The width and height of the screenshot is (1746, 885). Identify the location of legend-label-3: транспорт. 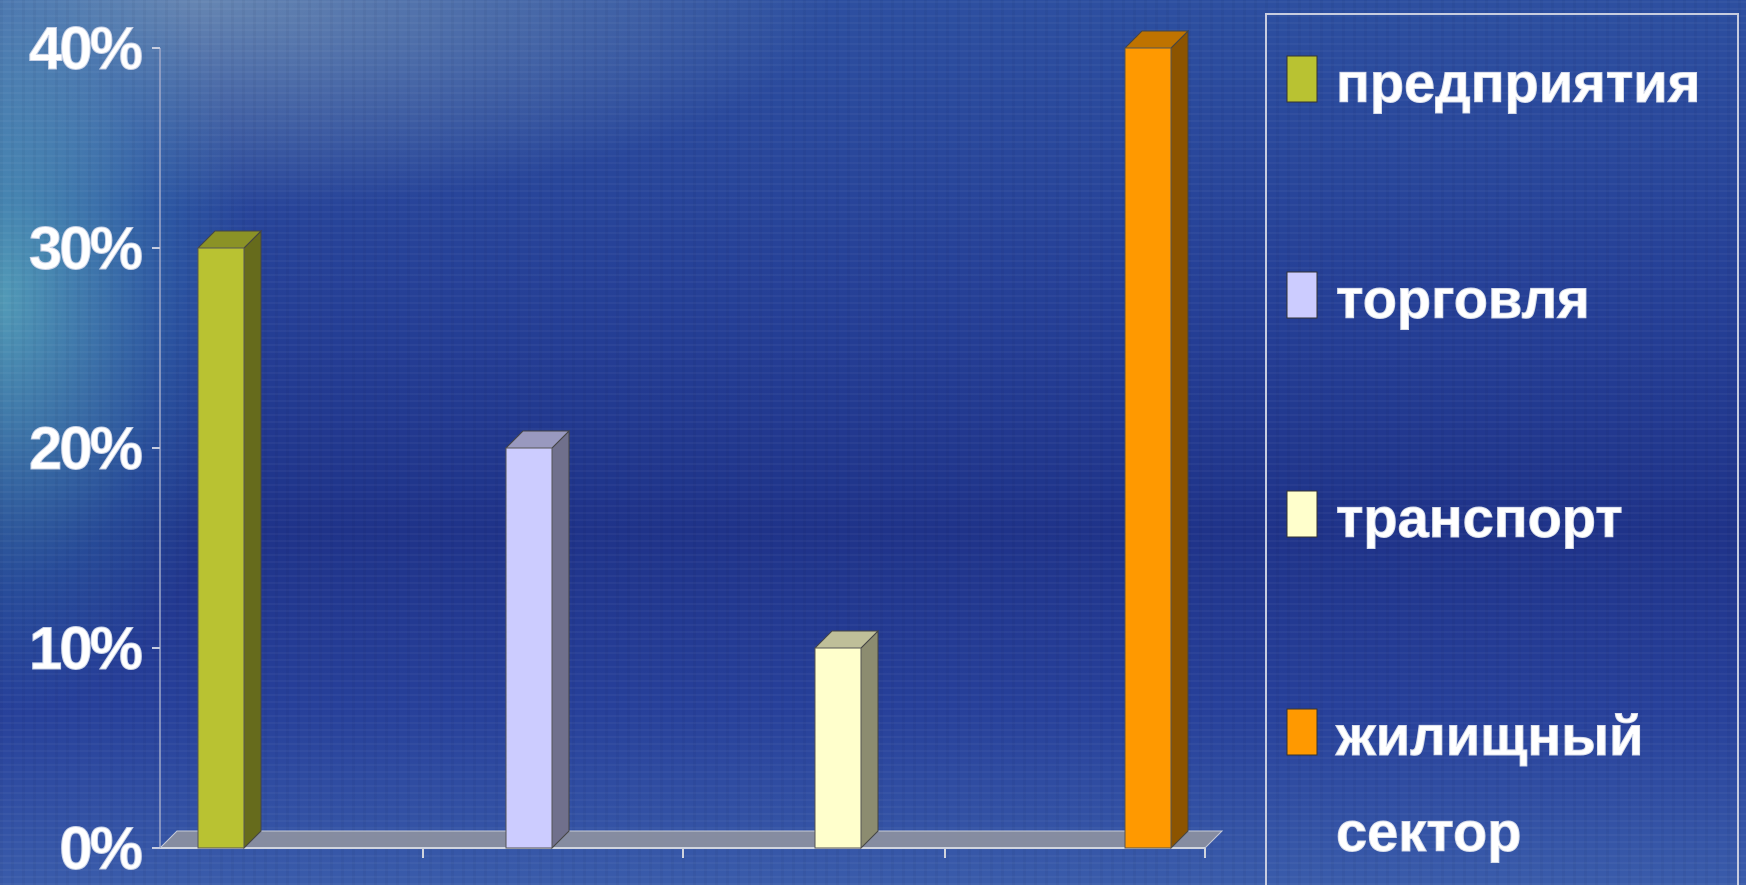
(1479, 517).